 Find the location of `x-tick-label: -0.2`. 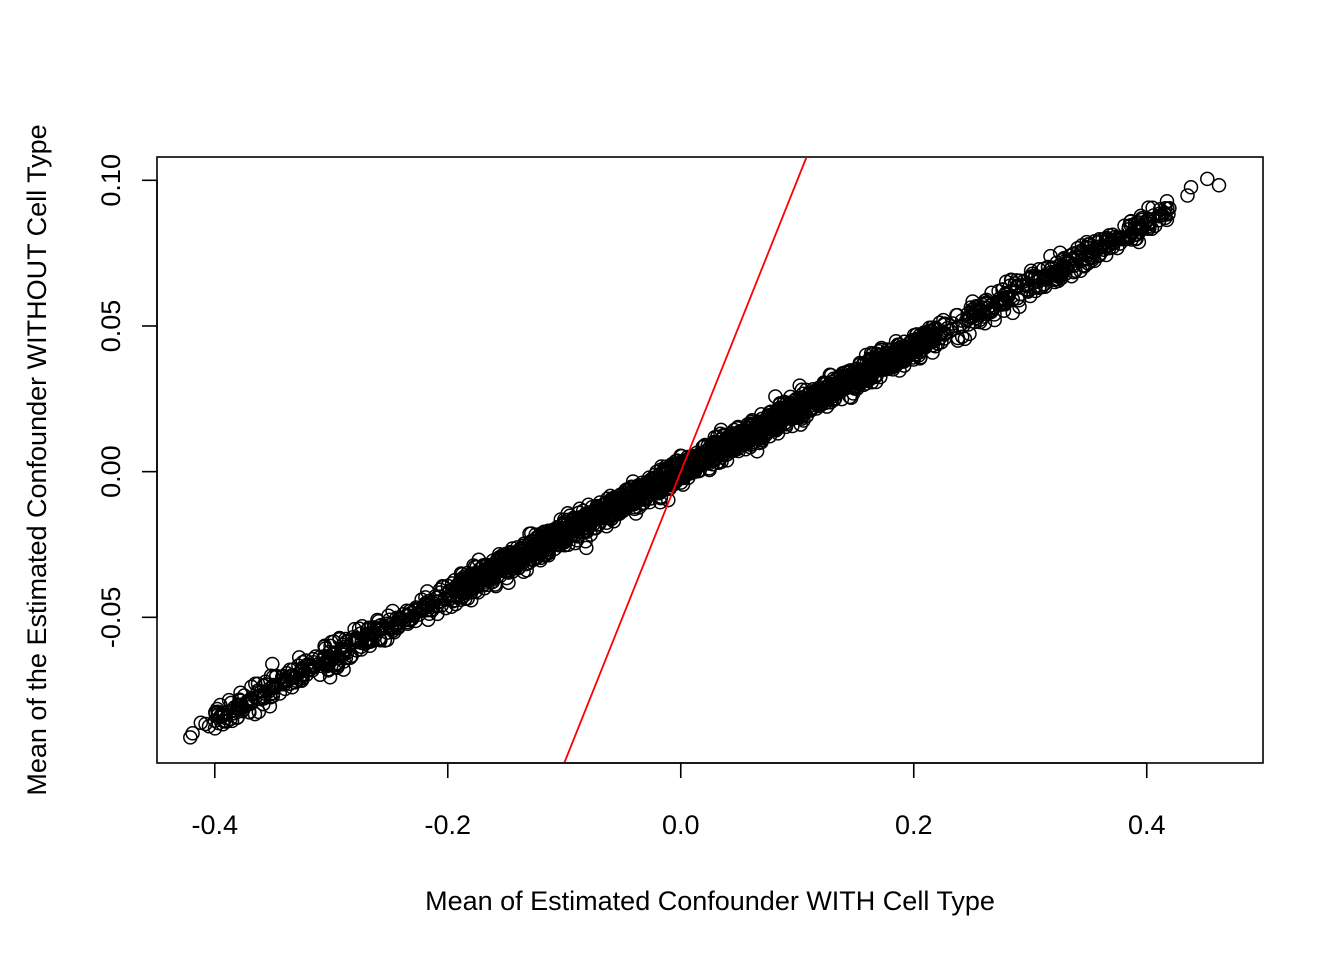

x-tick-label: -0.2 is located at coordinates (448, 825).